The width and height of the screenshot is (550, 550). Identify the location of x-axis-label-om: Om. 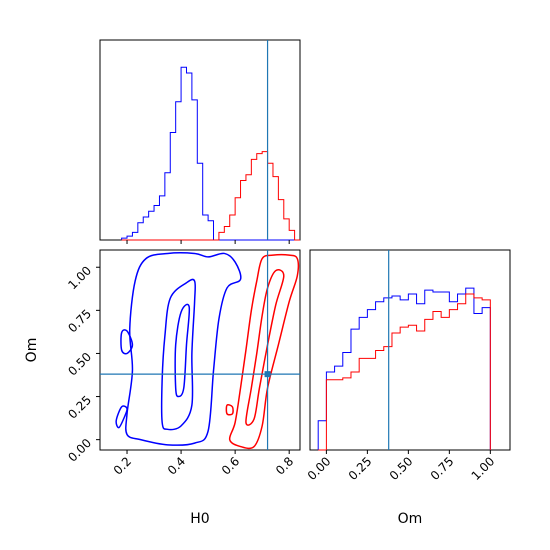
(410, 519).